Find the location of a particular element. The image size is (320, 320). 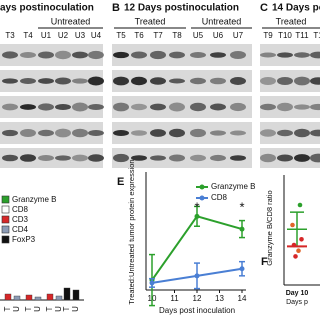

x-axis-label: Days p is located at coordinates (297, 302).